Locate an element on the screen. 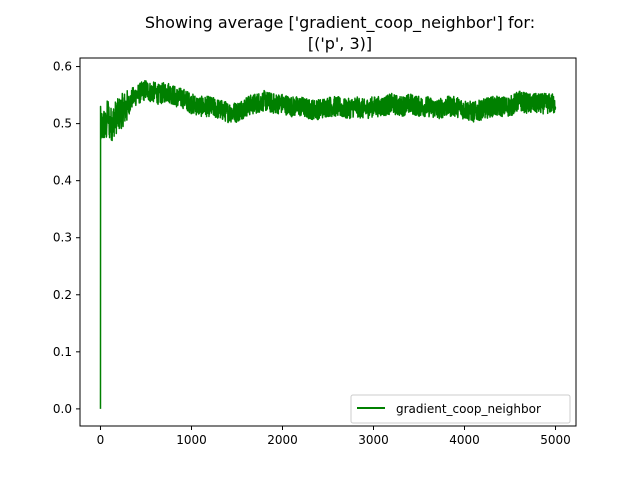 Image resolution: width=640 pixels, height=480 pixels. y-tick-label: 0.3 is located at coordinates (62, 238).